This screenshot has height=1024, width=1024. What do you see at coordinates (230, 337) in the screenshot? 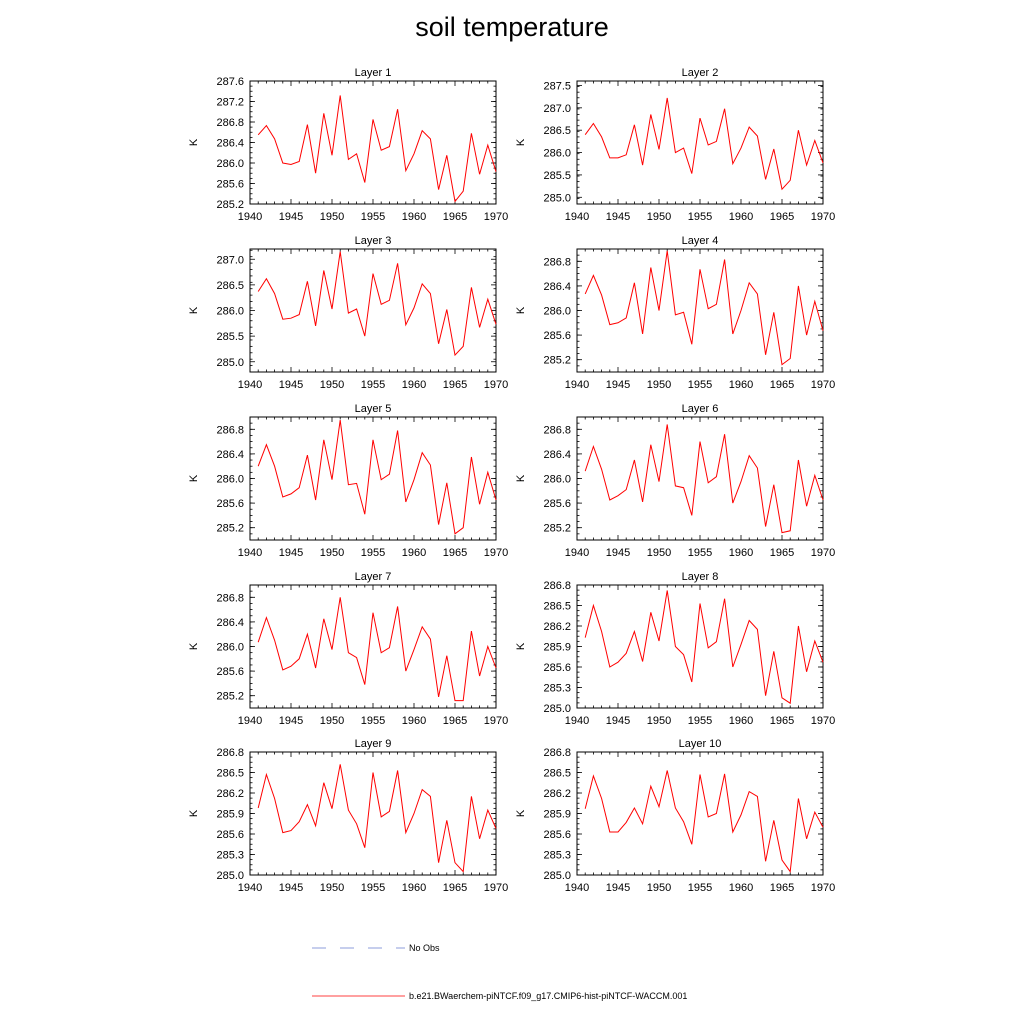
I see `y-tick-label: 285.5` at bounding box center [230, 337].